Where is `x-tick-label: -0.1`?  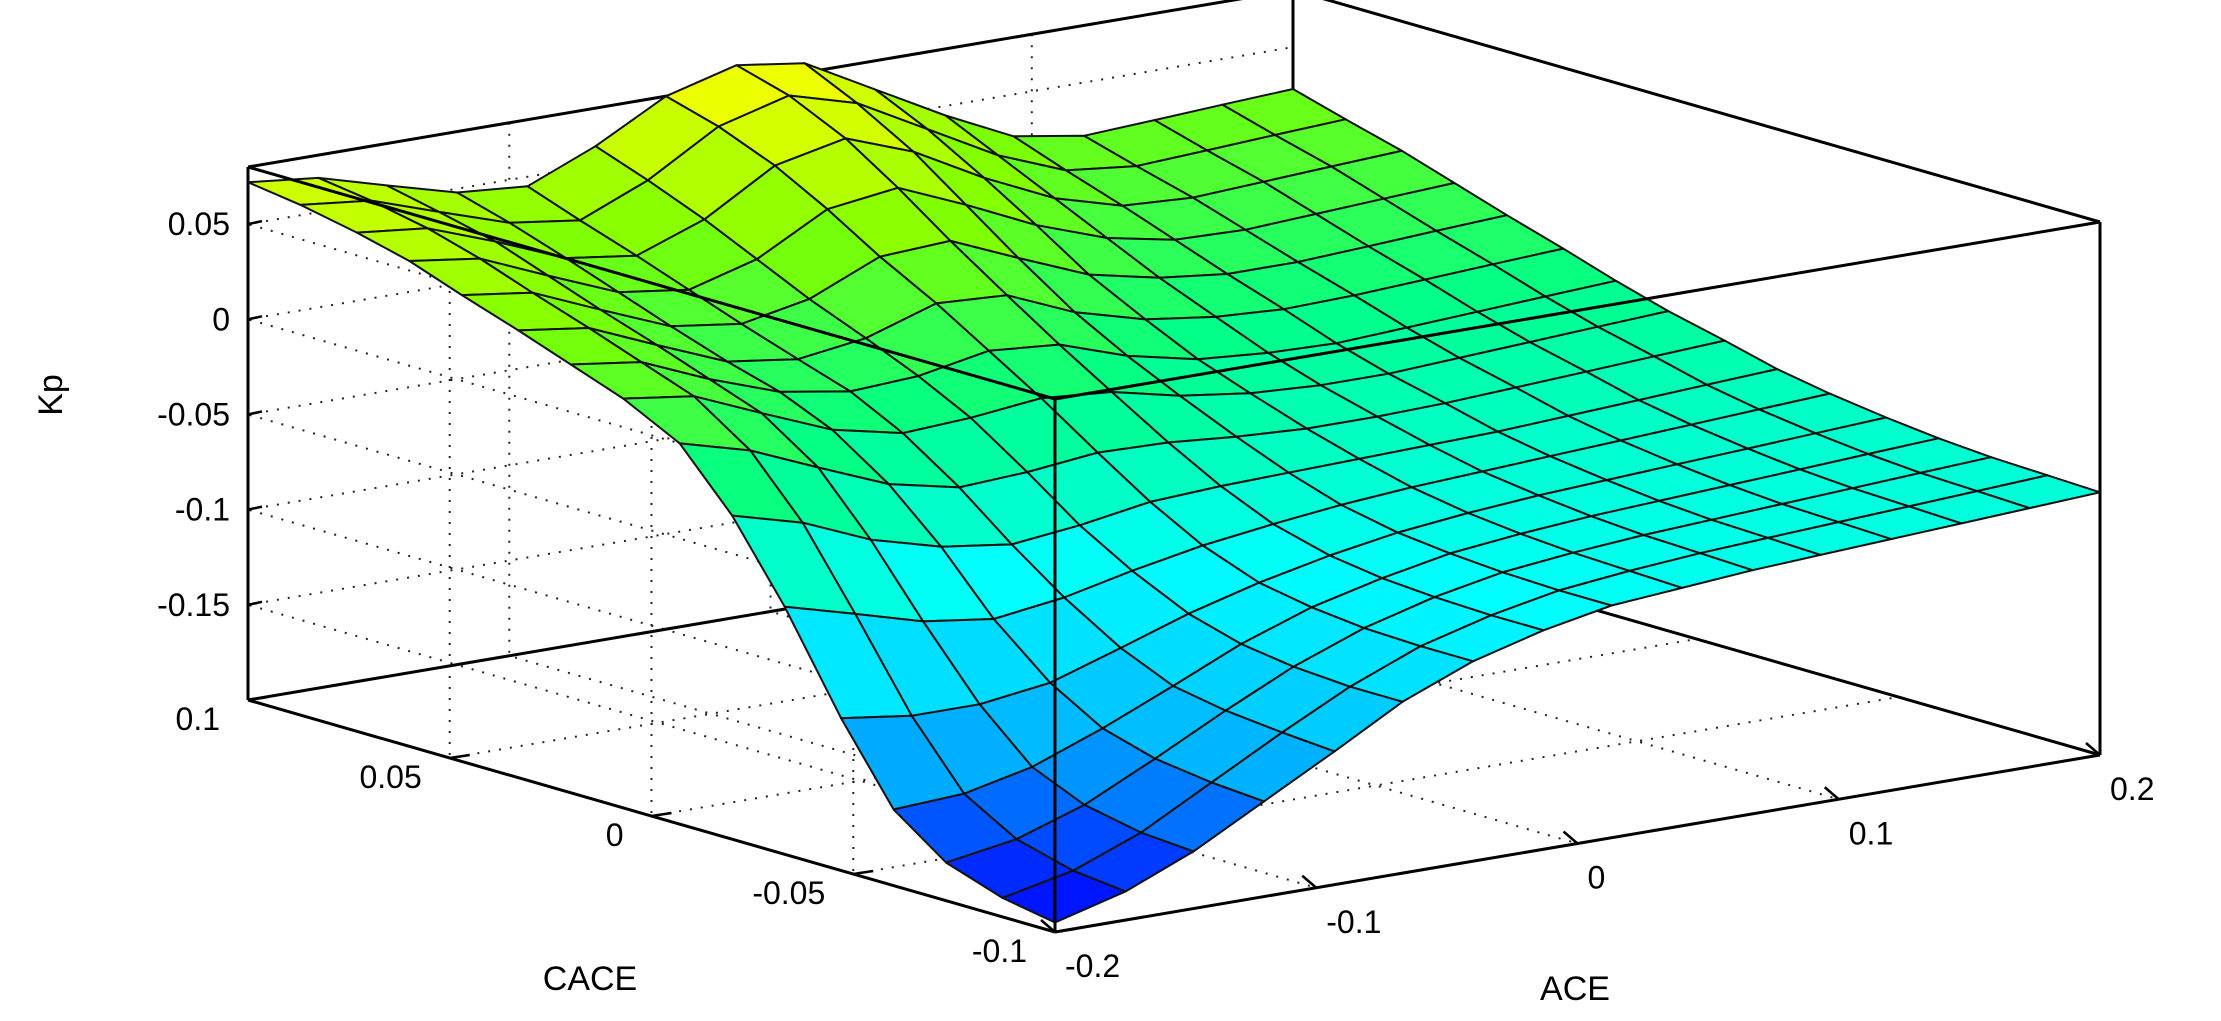
x-tick-label: -0.1 is located at coordinates (1353, 922).